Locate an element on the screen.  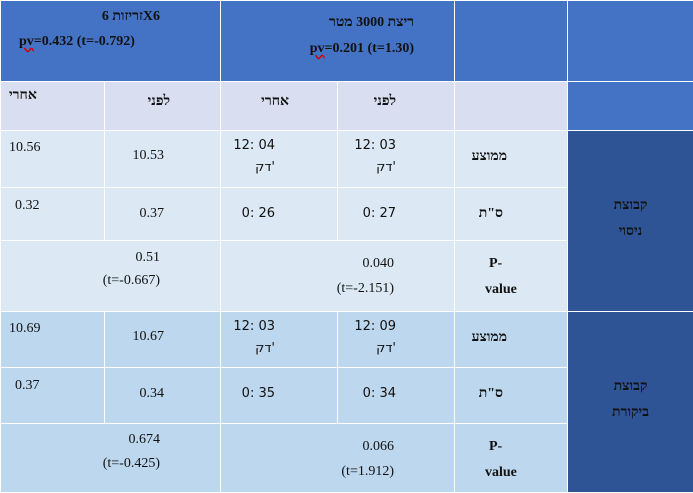
table-row-exp-pvalue-sprint: 0.51 (t=-0.667) is located at coordinates (111, 276).